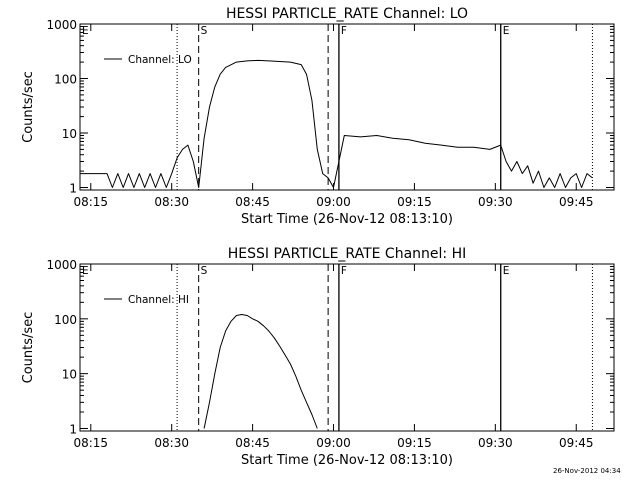 The image size is (640, 480). I want to click on panel1-x-tick-label: 09:15, so click(414, 202).